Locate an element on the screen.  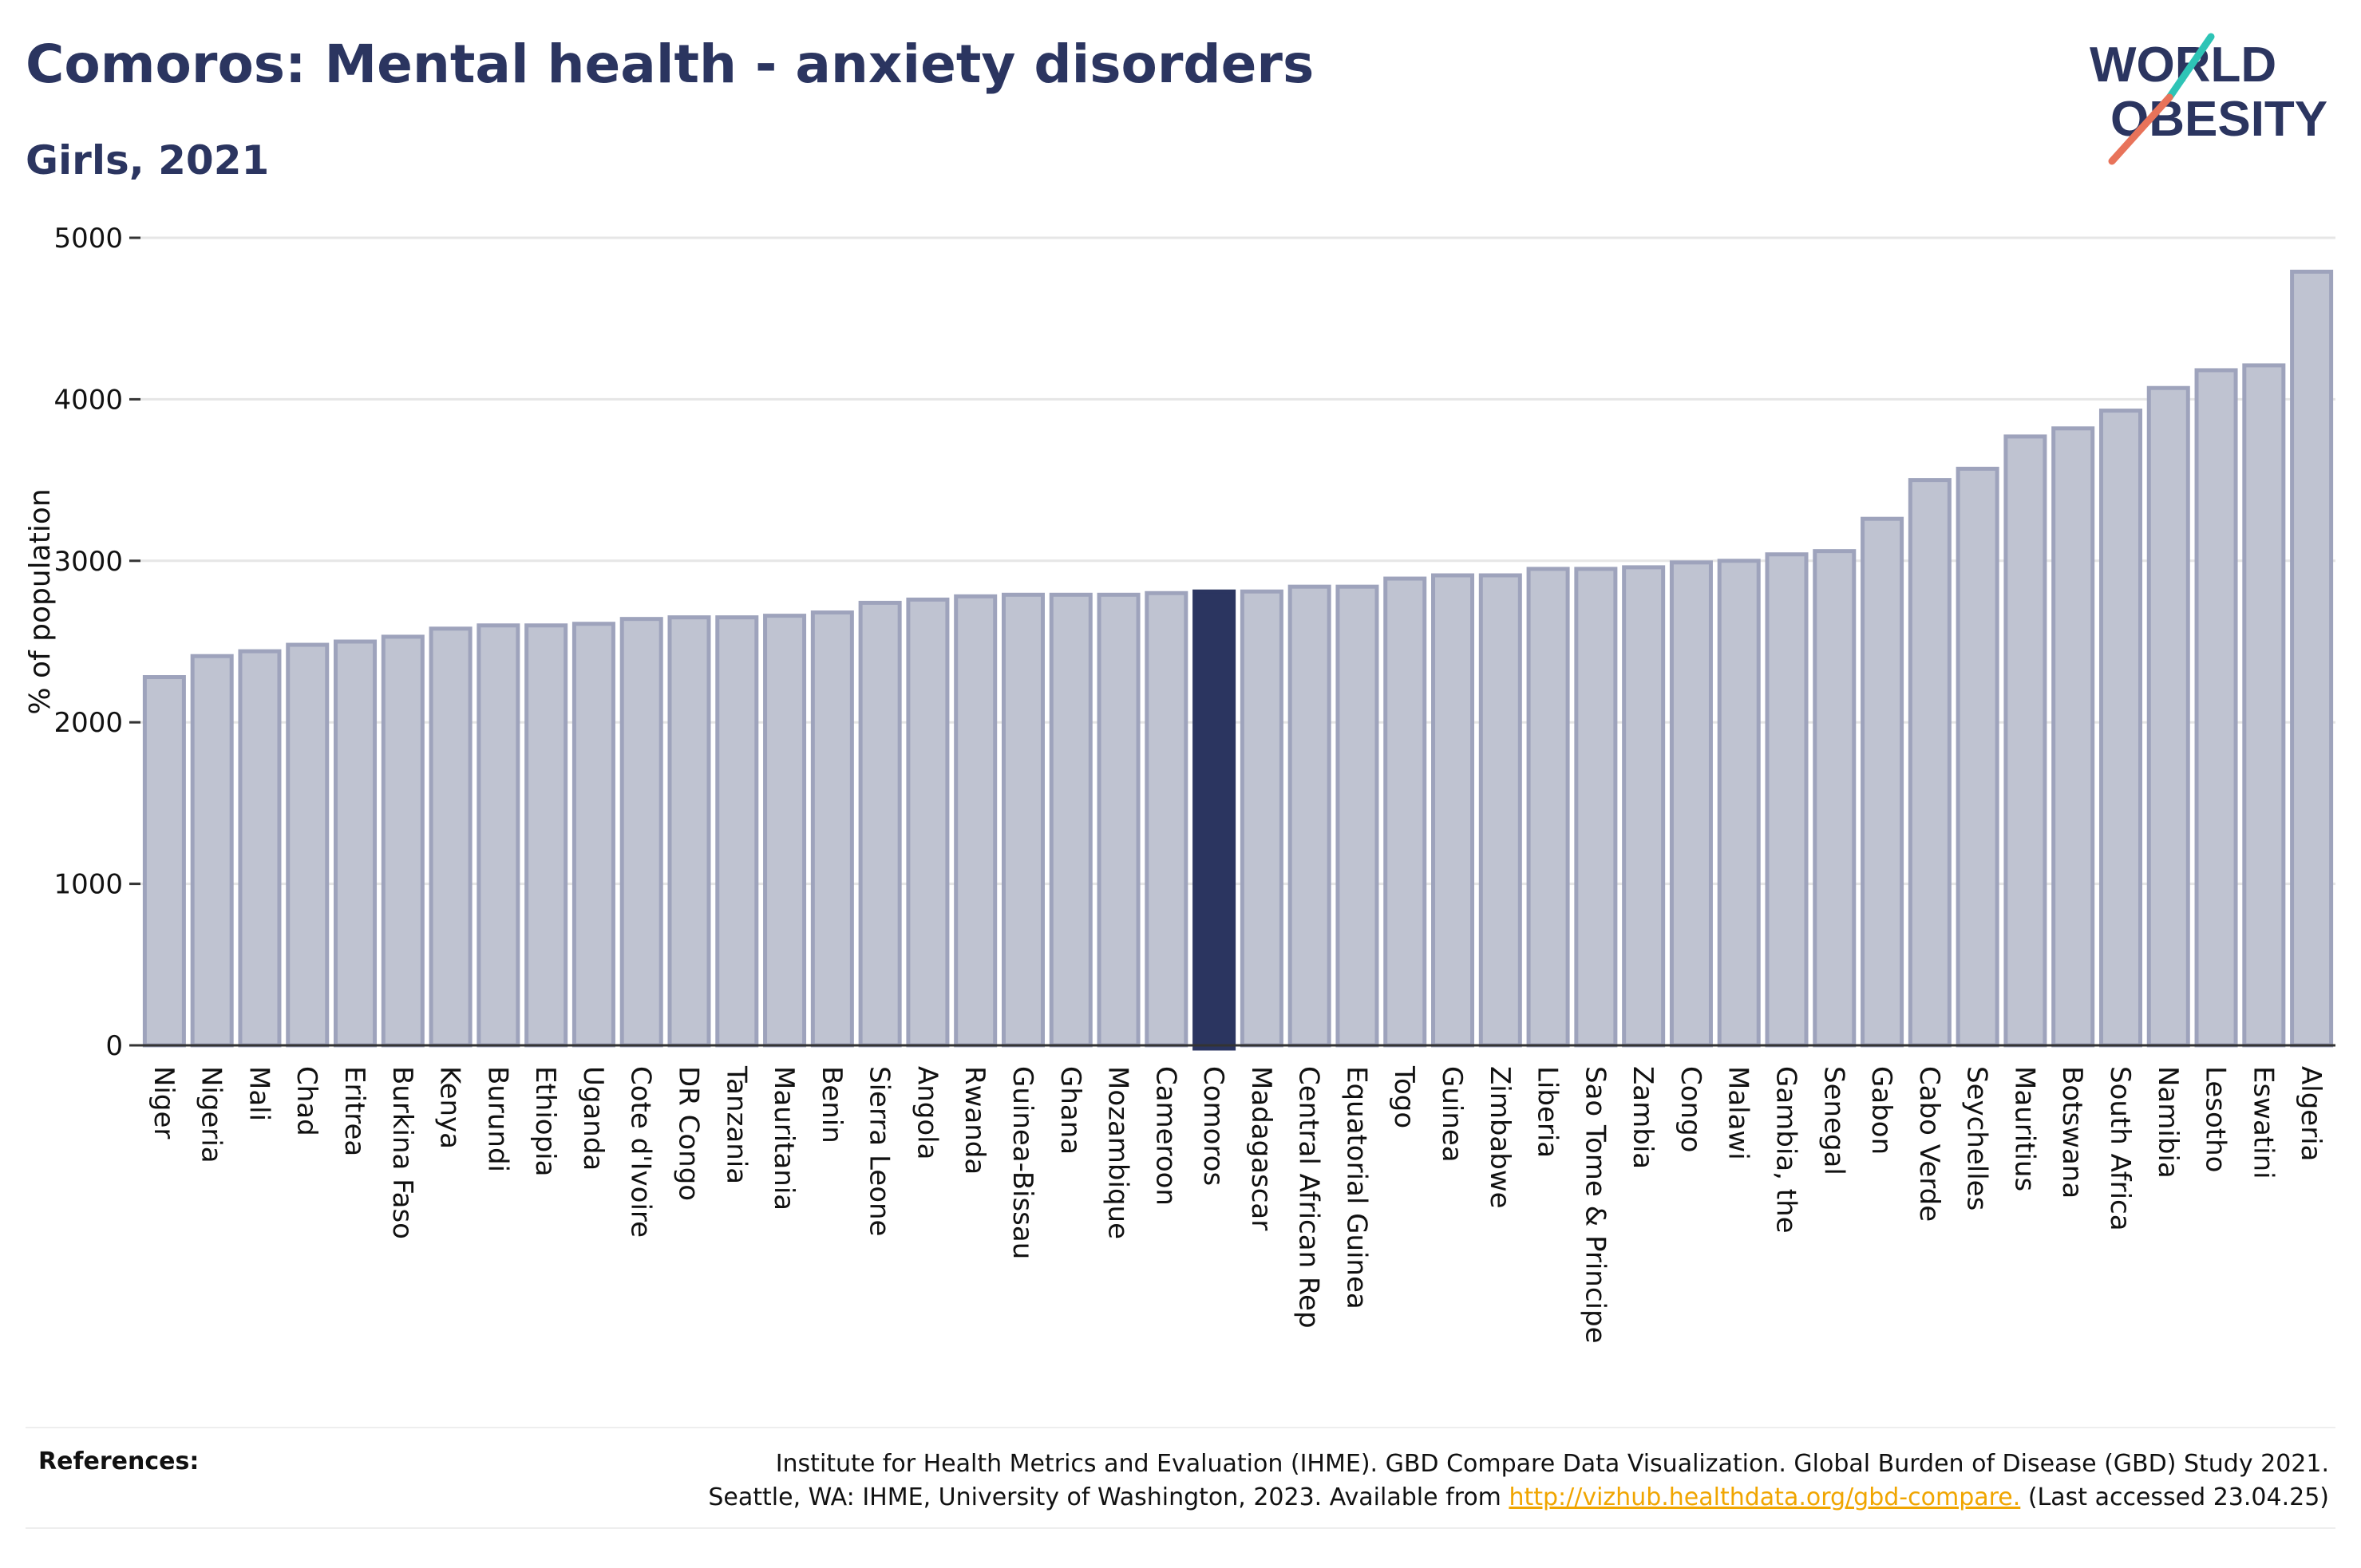
x-tick-label: Guinea-Bissau is located at coordinates (1022, 1162).